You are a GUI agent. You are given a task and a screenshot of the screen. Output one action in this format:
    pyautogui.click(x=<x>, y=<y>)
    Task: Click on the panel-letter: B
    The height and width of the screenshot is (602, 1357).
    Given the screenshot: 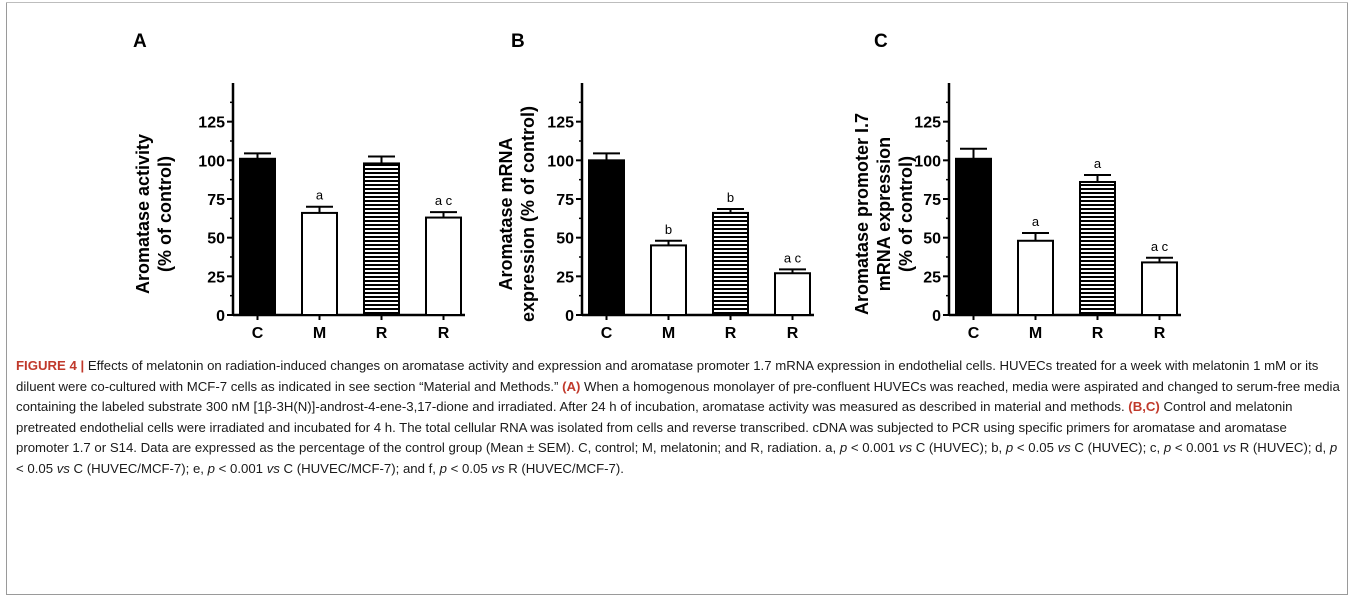 What is the action you would take?
    pyautogui.click(x=518, y=41)
    